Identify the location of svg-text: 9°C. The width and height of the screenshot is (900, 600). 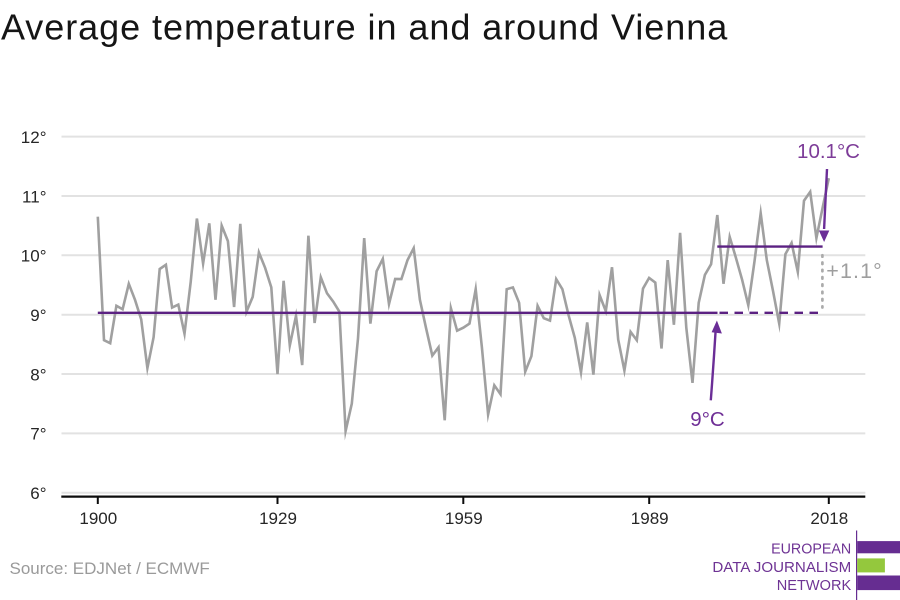
(707, 419).